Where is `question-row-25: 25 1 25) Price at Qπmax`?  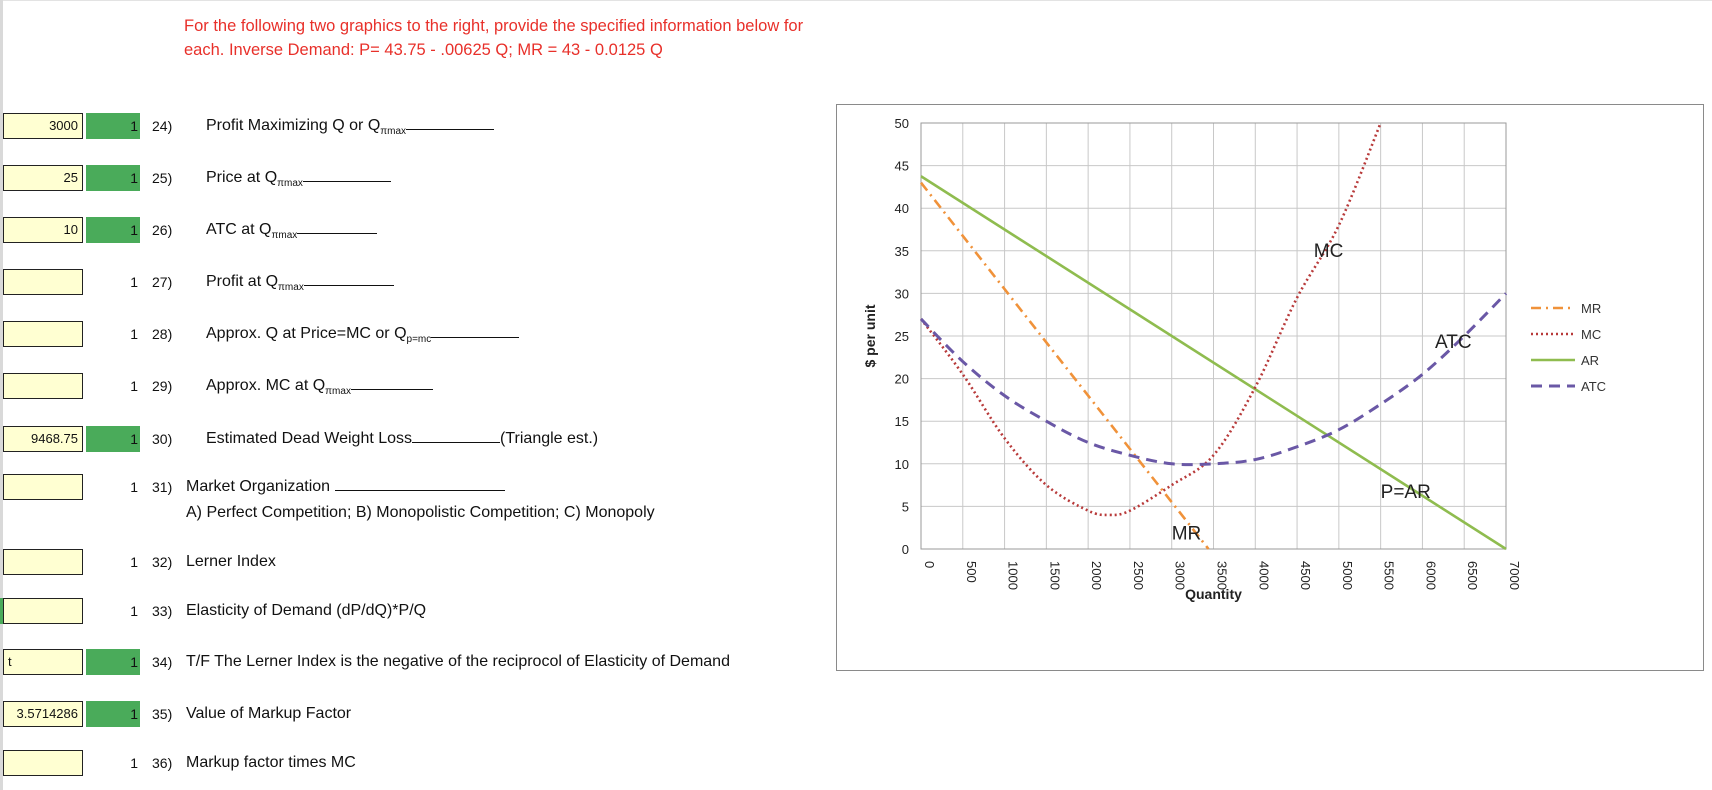 question-row-25: 25 1 25) Price at Qπmax is located at coordinates (430, 178).